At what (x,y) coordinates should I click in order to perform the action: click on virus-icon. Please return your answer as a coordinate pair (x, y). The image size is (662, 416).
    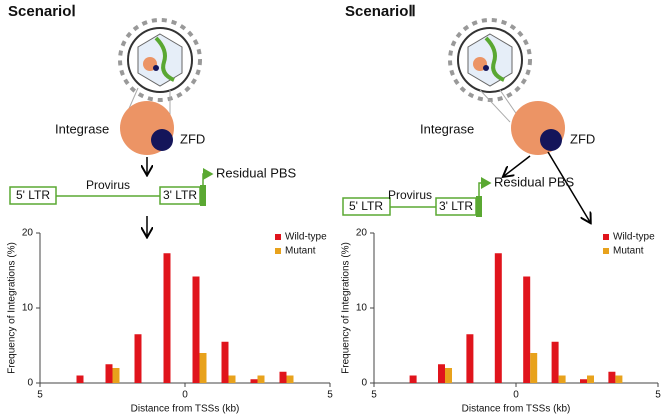
    Looking at the image, I should click on (490, 70).